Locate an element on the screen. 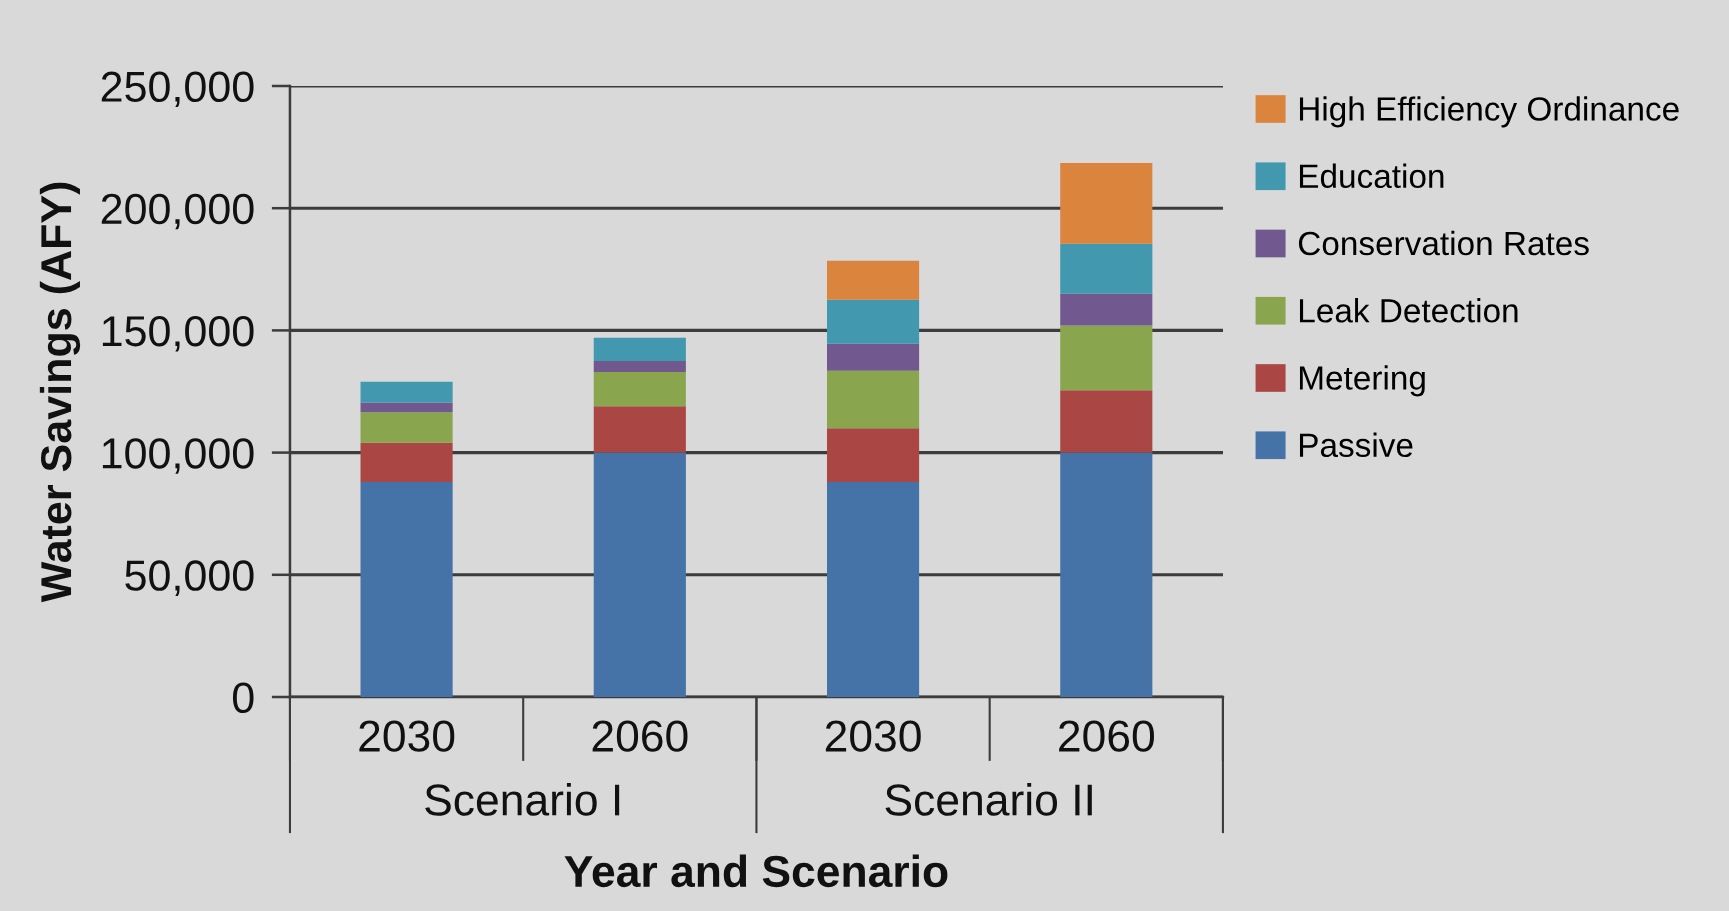 The width and height of the screenshot is (1729, 911). legend-label: Education is located at coordinates (1371, 176).